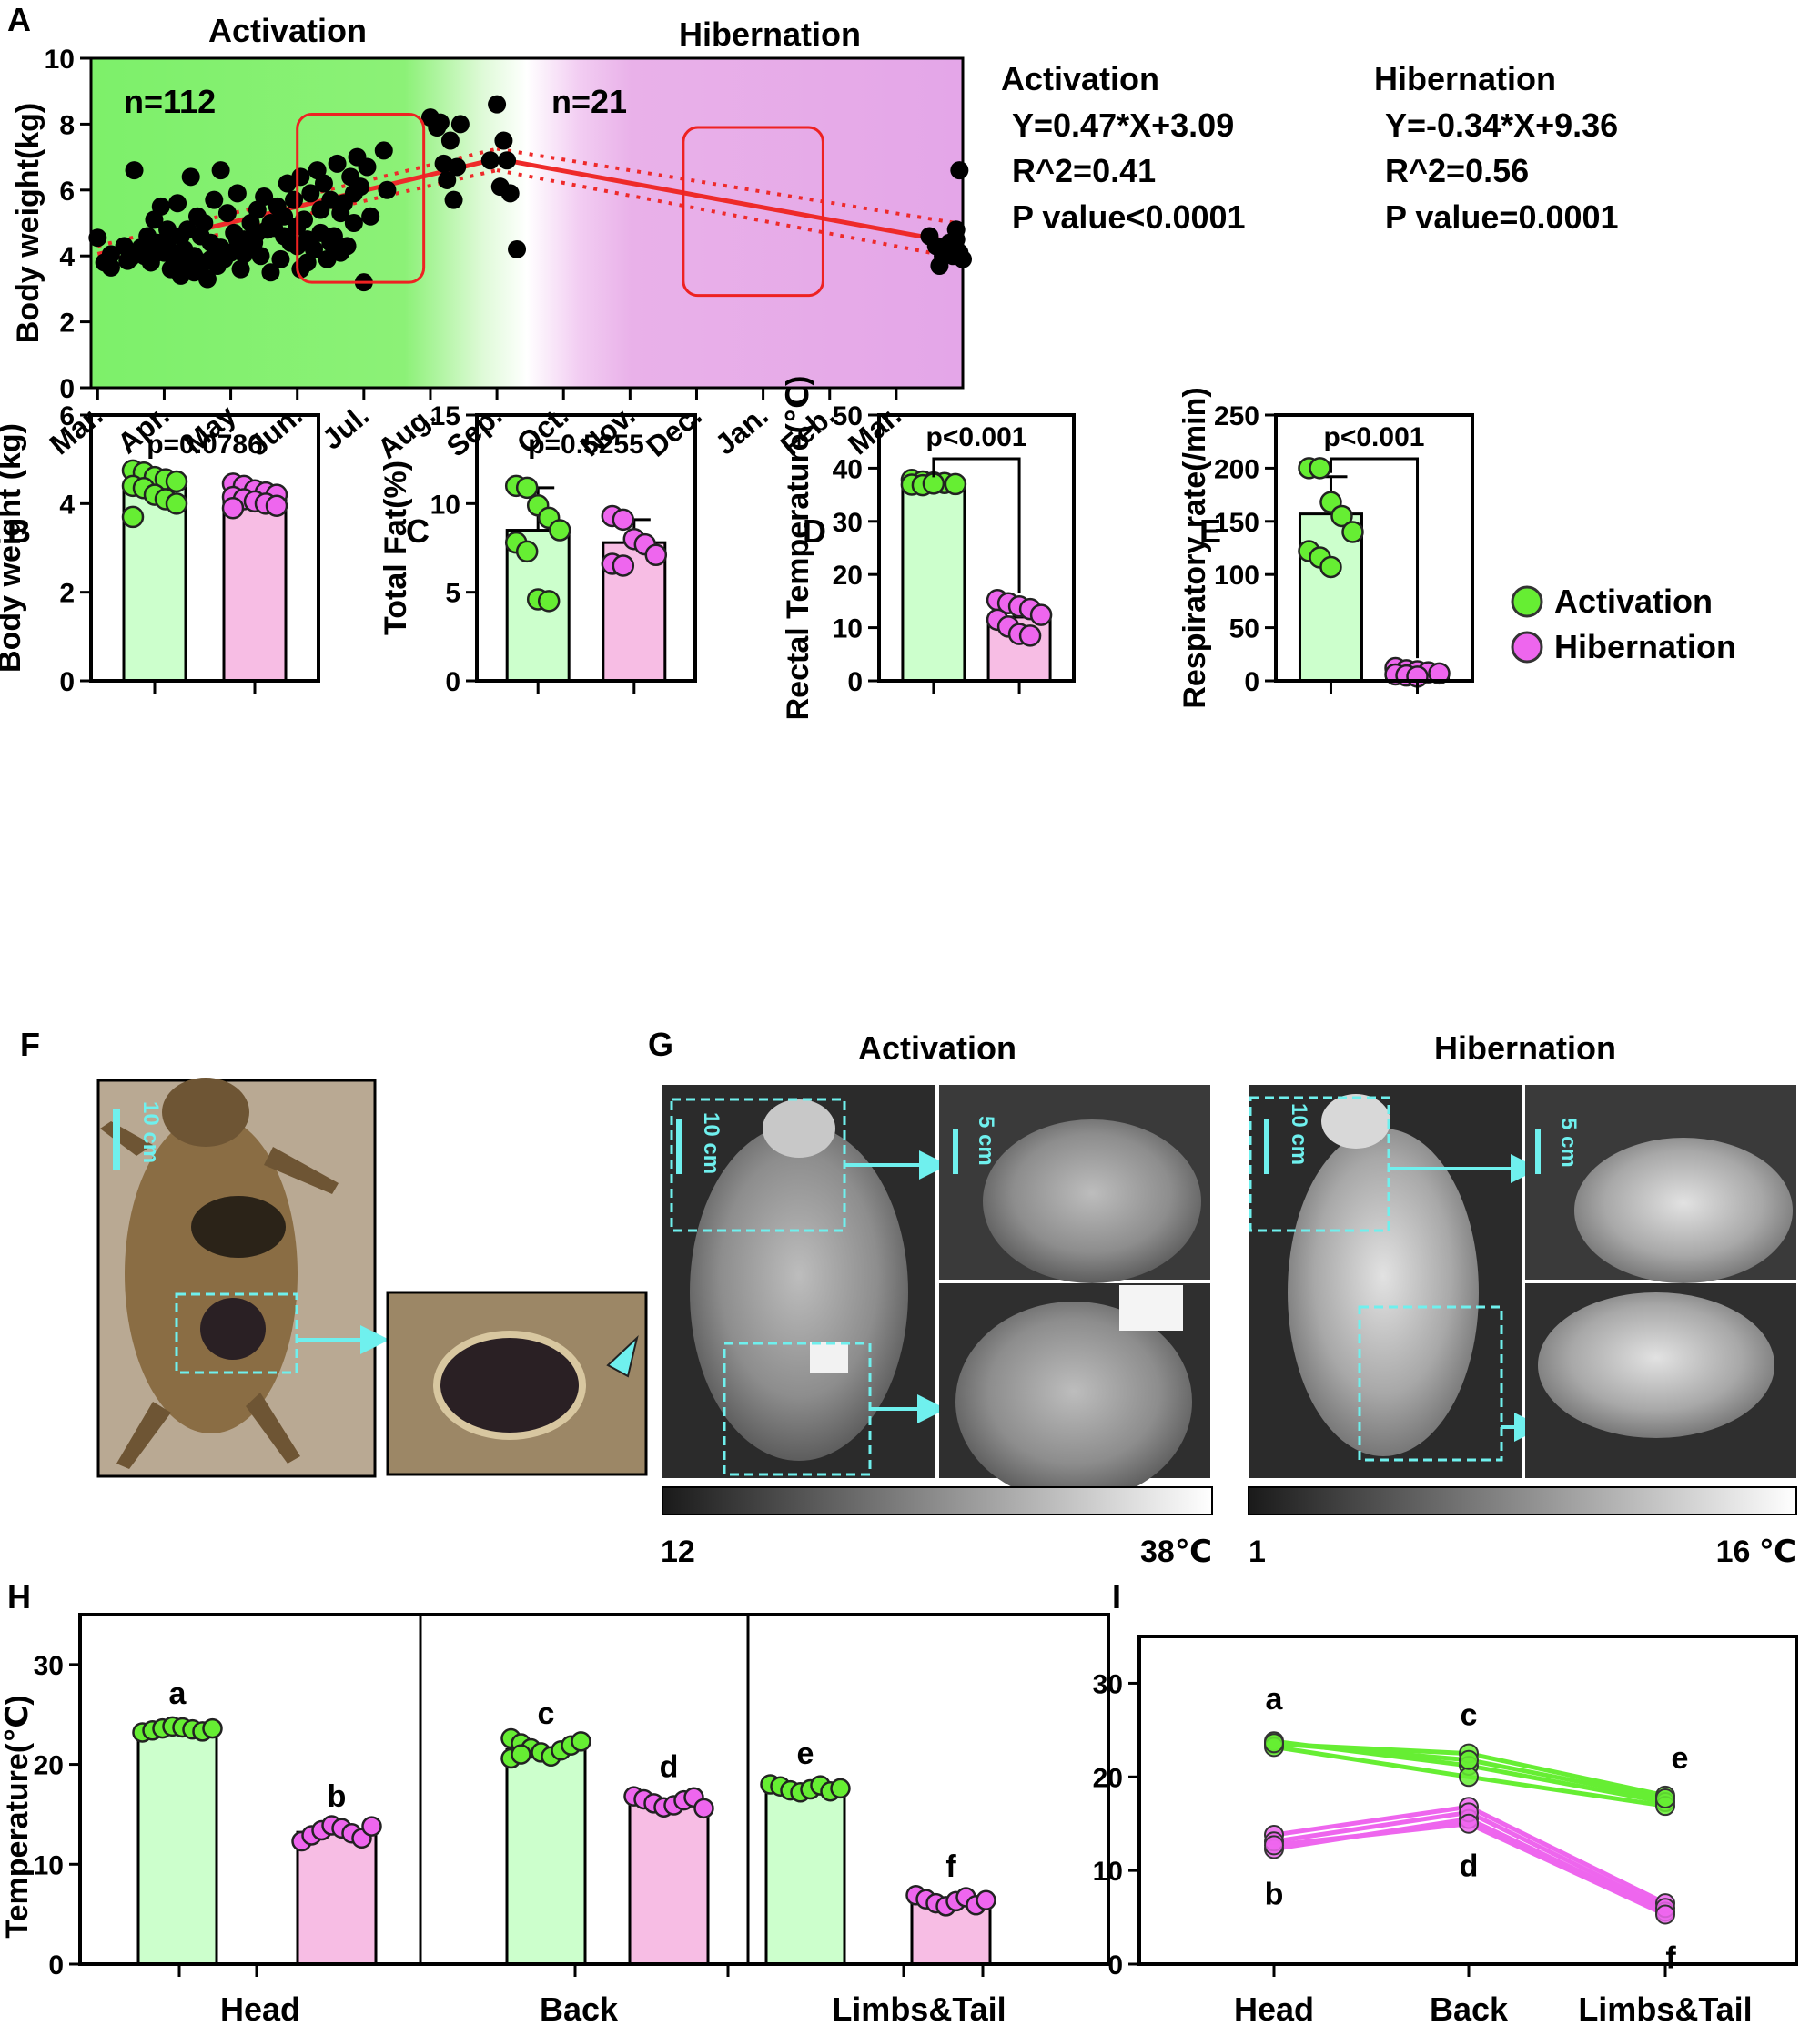 This screenshot has height=2026, width=1820. Describe the element at coordinates (49, 1666) in the screenshot. I see `h-ytick-label: 30` at that location.